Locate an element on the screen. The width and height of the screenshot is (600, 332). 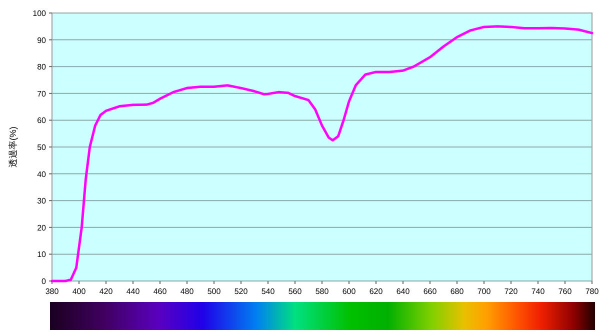
y-axis-title: 透過率(%) is located at coordinates (13, 147).